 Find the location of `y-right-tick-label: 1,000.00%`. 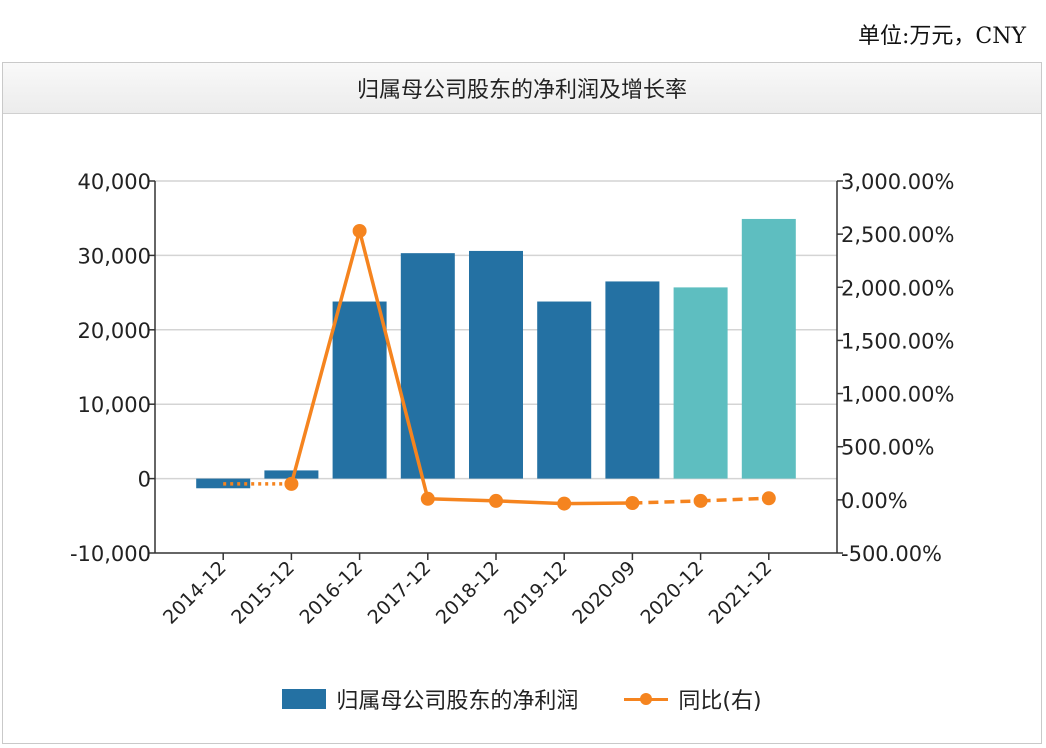

y-right-tick-label: 1,000.00% is located at coordinates (897, 395).